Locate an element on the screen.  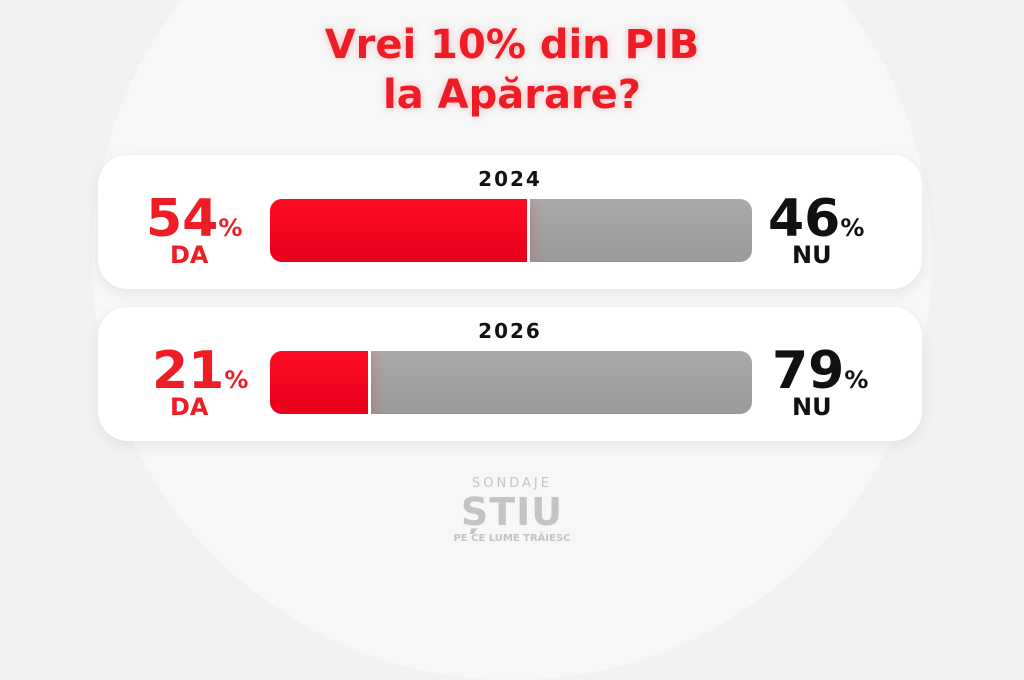
title-line-2: la Apărare? is located at coordinates (512, 95).